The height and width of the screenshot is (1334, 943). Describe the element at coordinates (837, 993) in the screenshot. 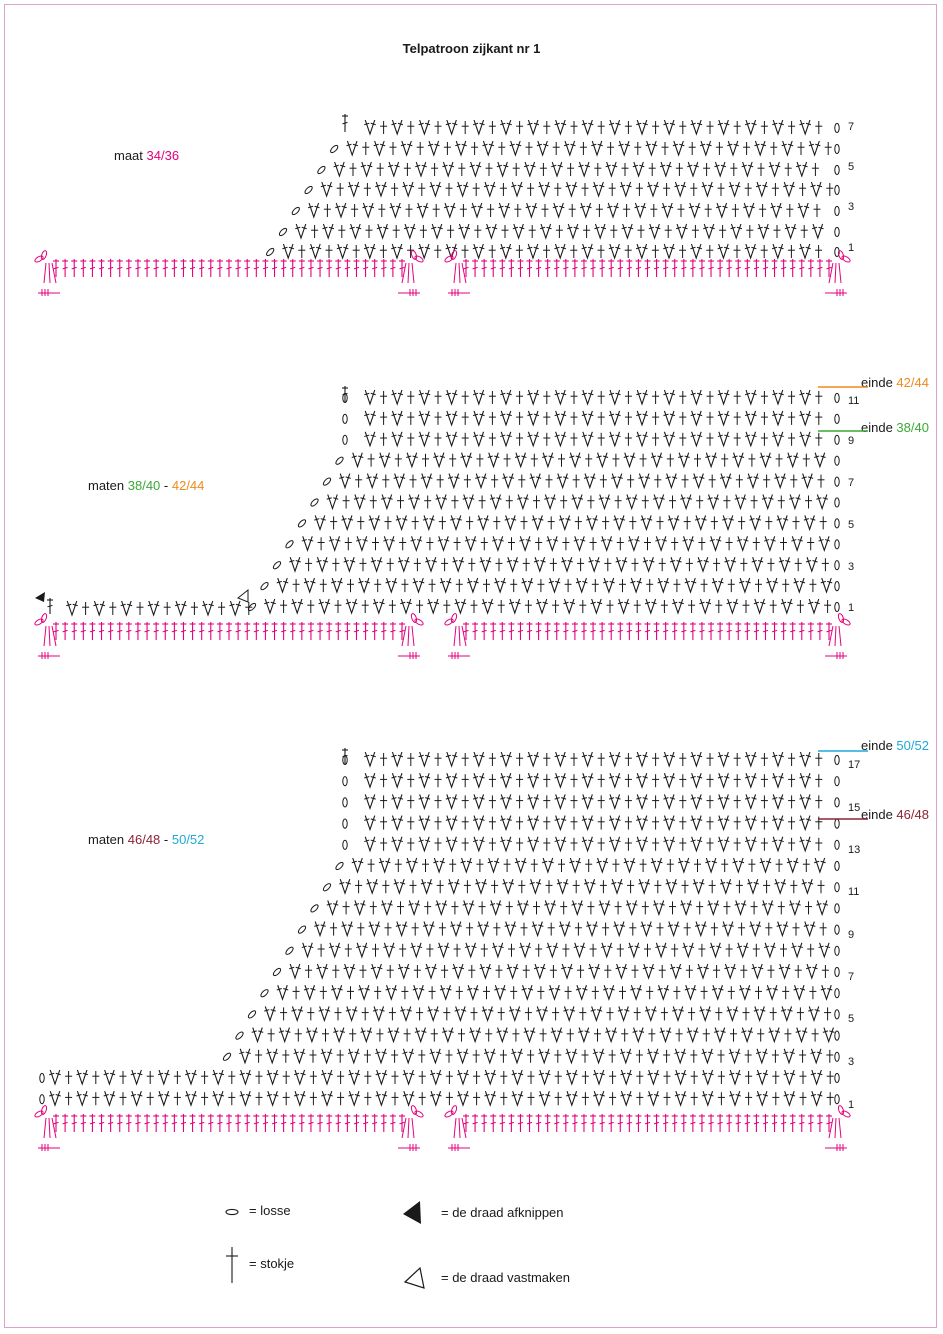

I see `chain-stitch-mark` at that location.